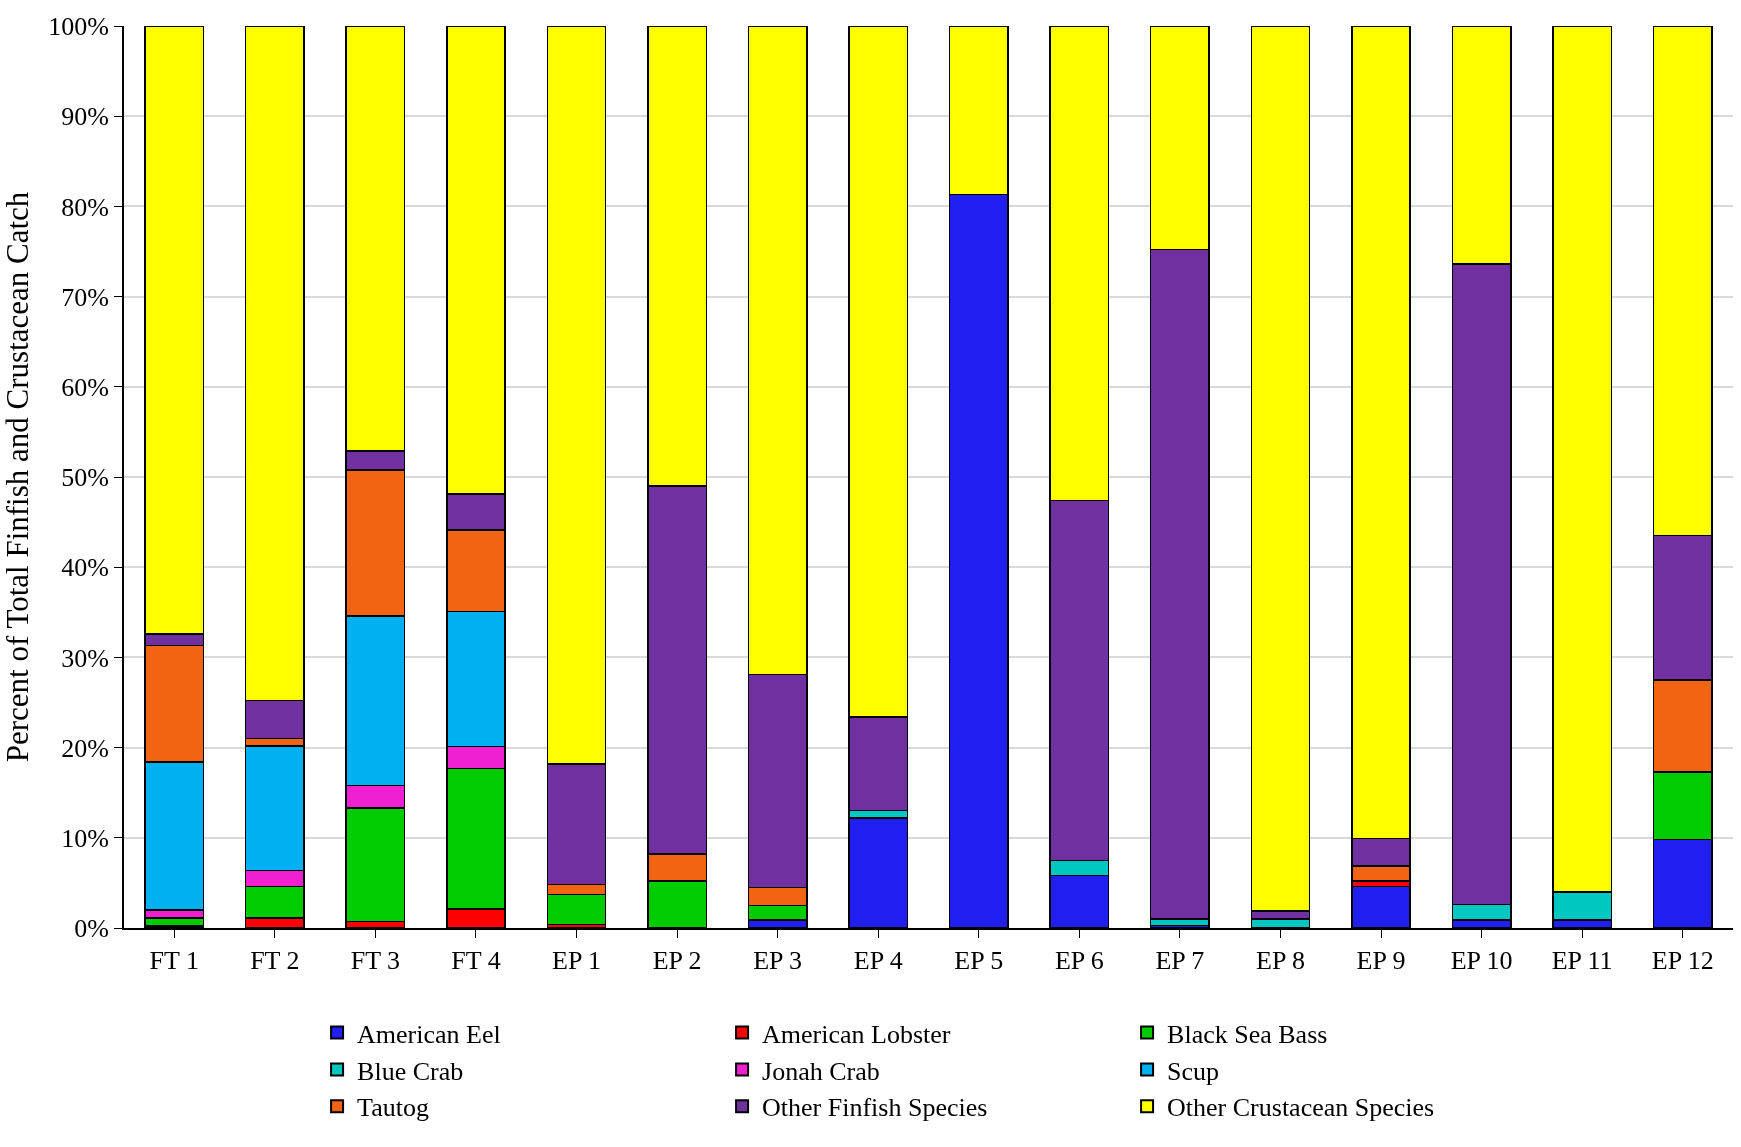 This screenshot has height=1147, width=1741. Describe the element at coordinates (1682, 961) in the screenshot. I see `x-tick-label: EP 12` at that location.